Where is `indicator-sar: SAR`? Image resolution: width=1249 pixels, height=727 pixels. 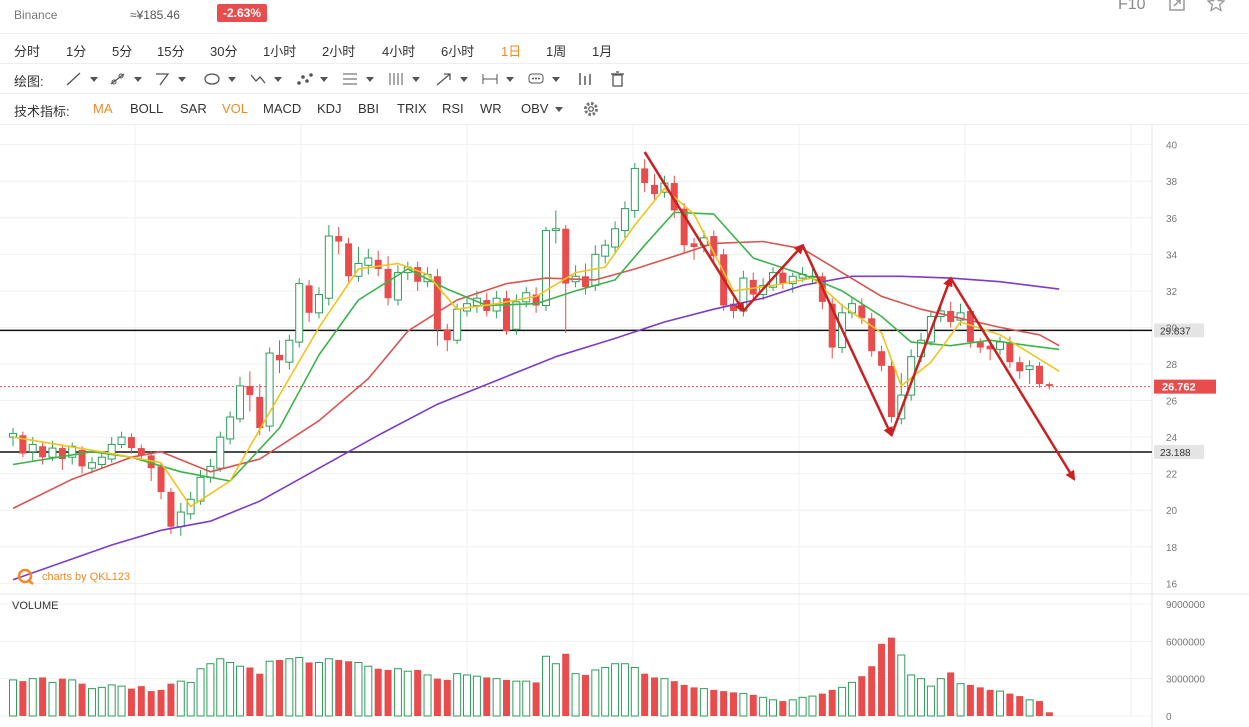 indicator-sar: SAR is located at coordinates (193, 108).